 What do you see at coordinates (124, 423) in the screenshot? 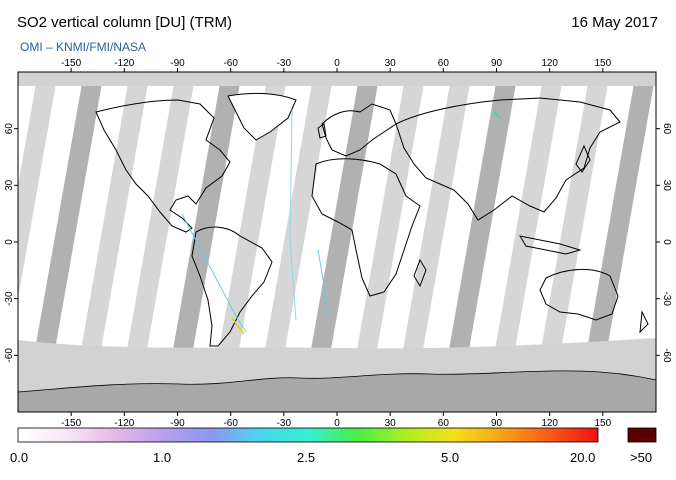
I see `lon-tick-label-bottom: -120` at bounding box center [124, 423].